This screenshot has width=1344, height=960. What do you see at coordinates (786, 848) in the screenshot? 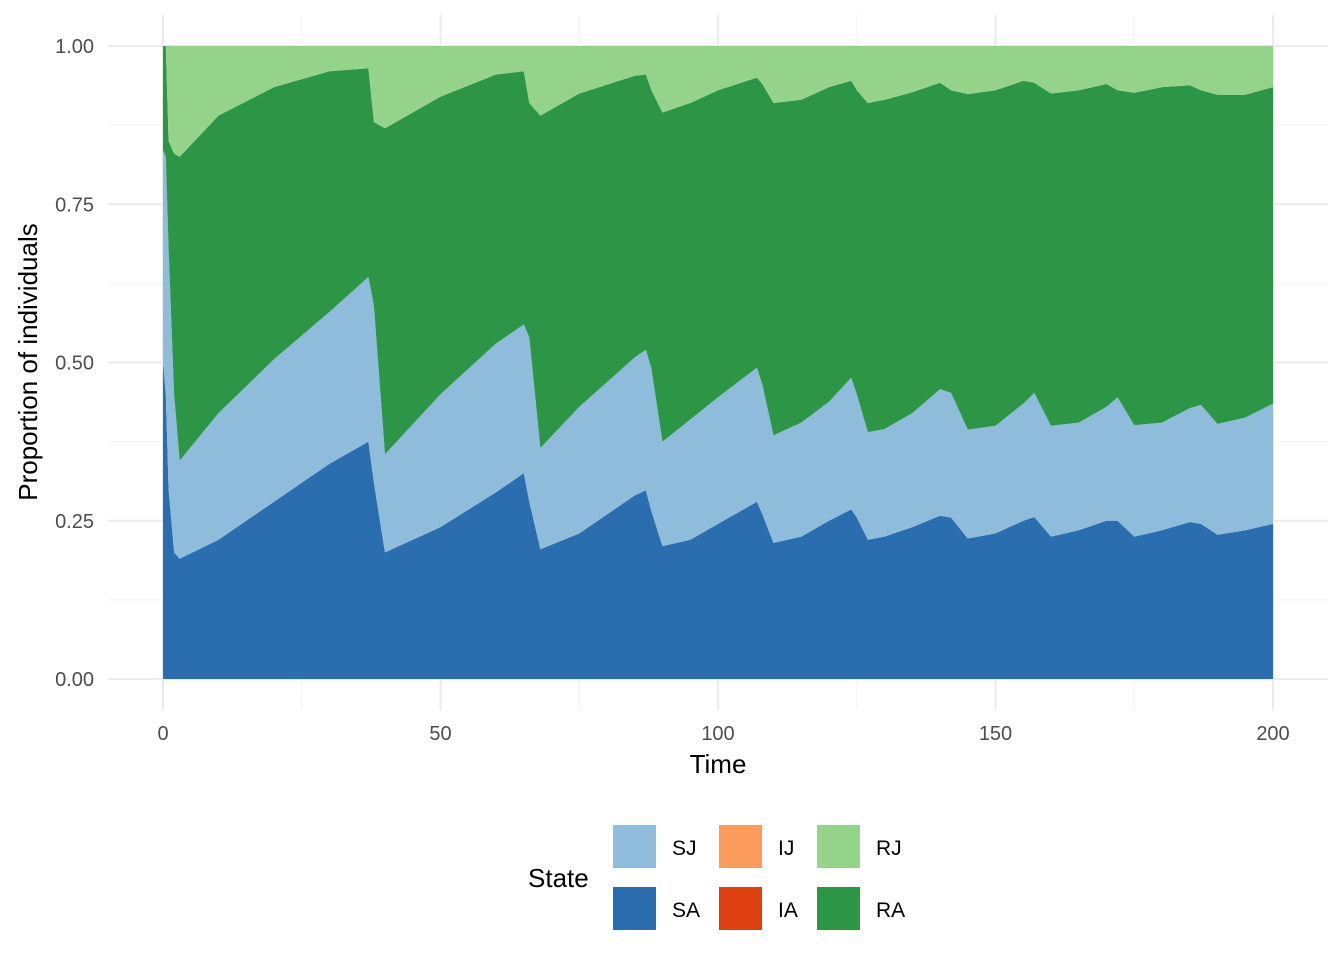
I see `legend-label-ij: IJ` at bounding box center [786, 848].